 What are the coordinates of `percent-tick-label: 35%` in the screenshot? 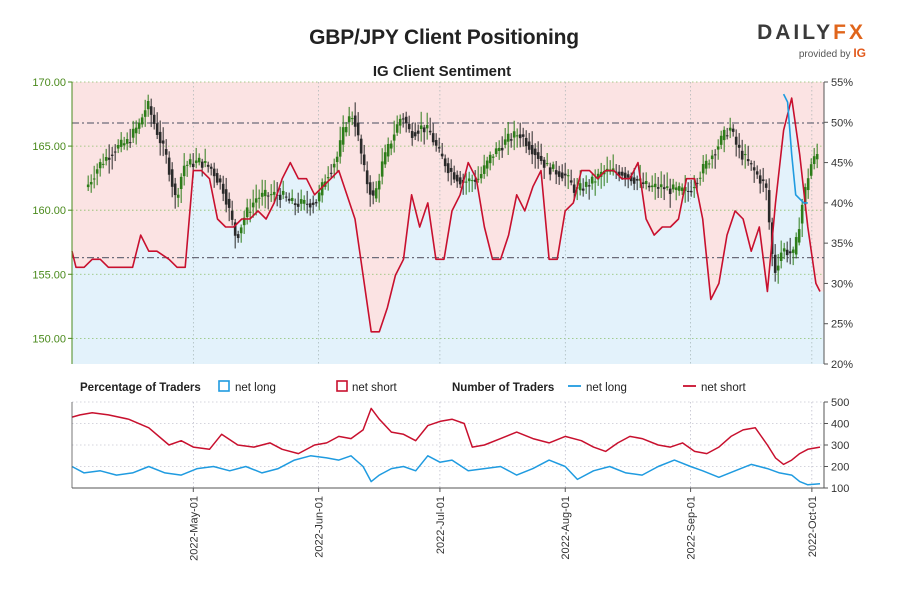 It's located at (842, 244).